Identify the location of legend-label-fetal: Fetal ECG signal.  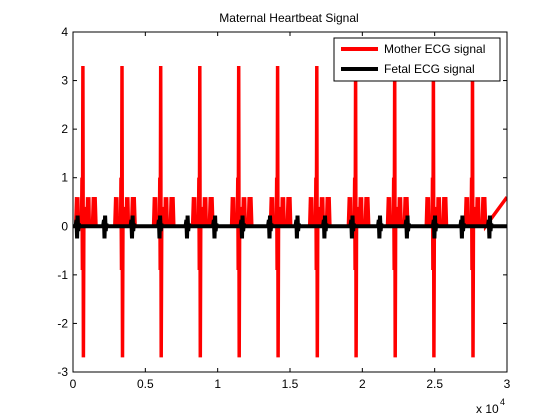
(429, 69).